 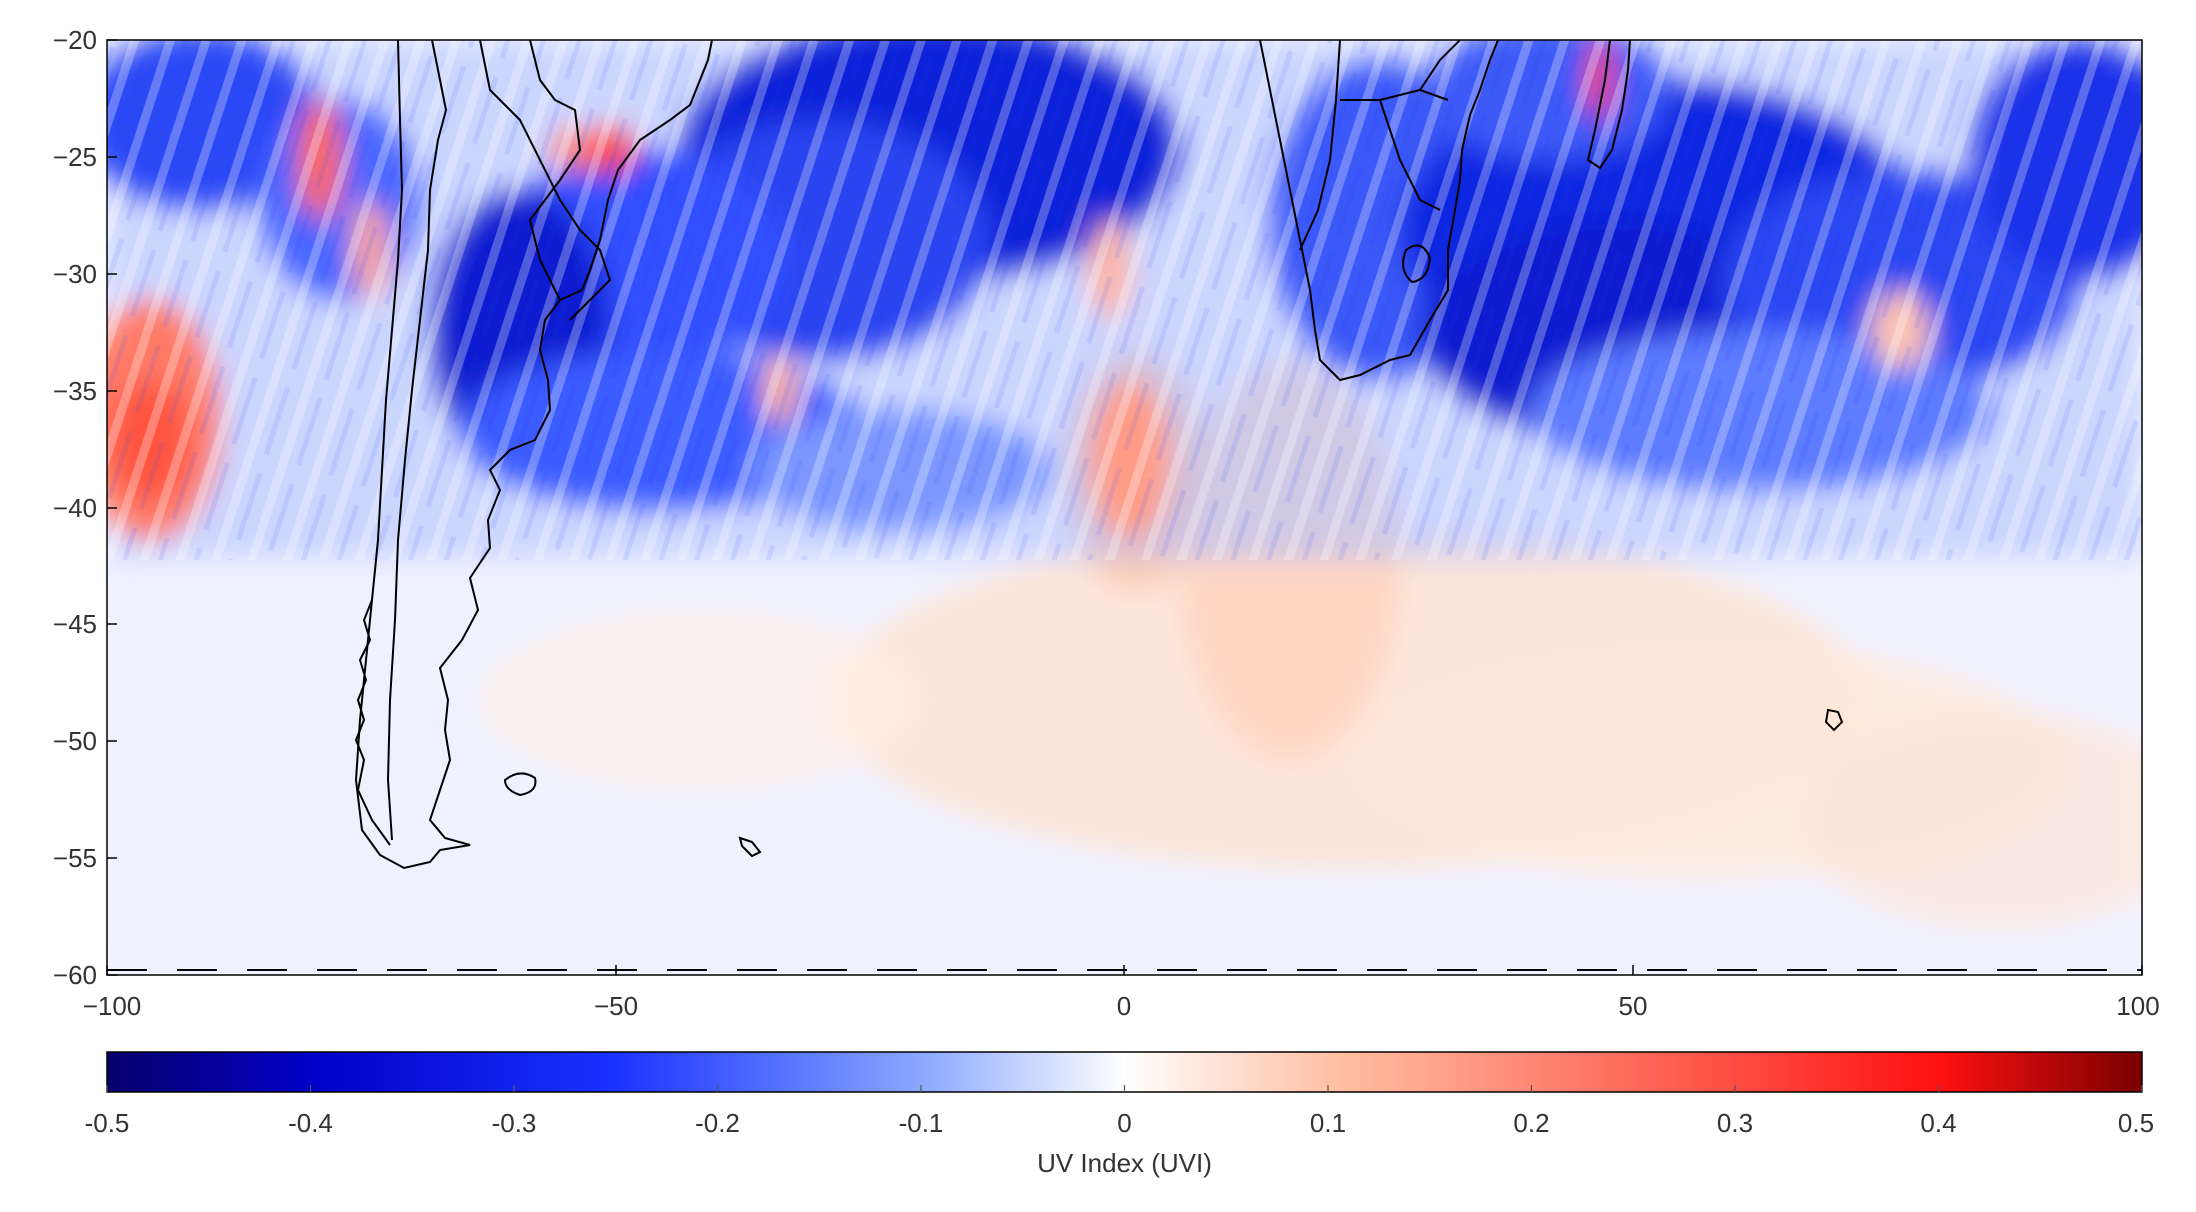 I want to click on y-tick-label: −35, so click(x=75, y=391).